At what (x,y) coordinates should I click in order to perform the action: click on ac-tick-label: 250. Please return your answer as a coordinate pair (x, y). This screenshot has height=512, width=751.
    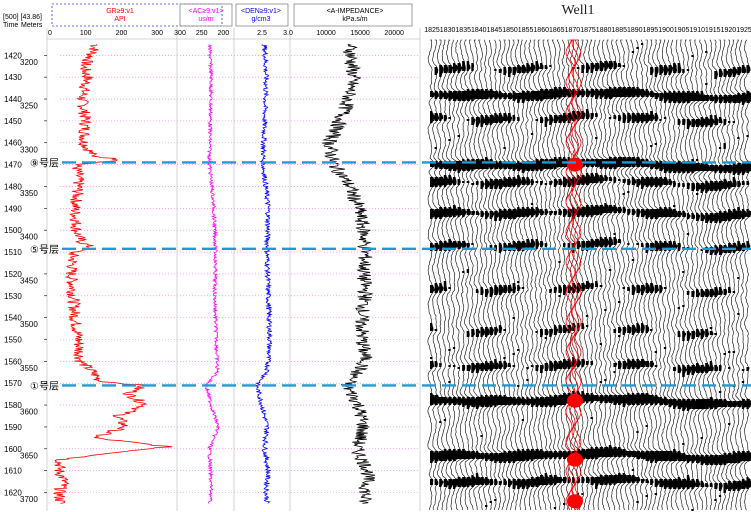
    Looking at the image, I should click on (202, 33).